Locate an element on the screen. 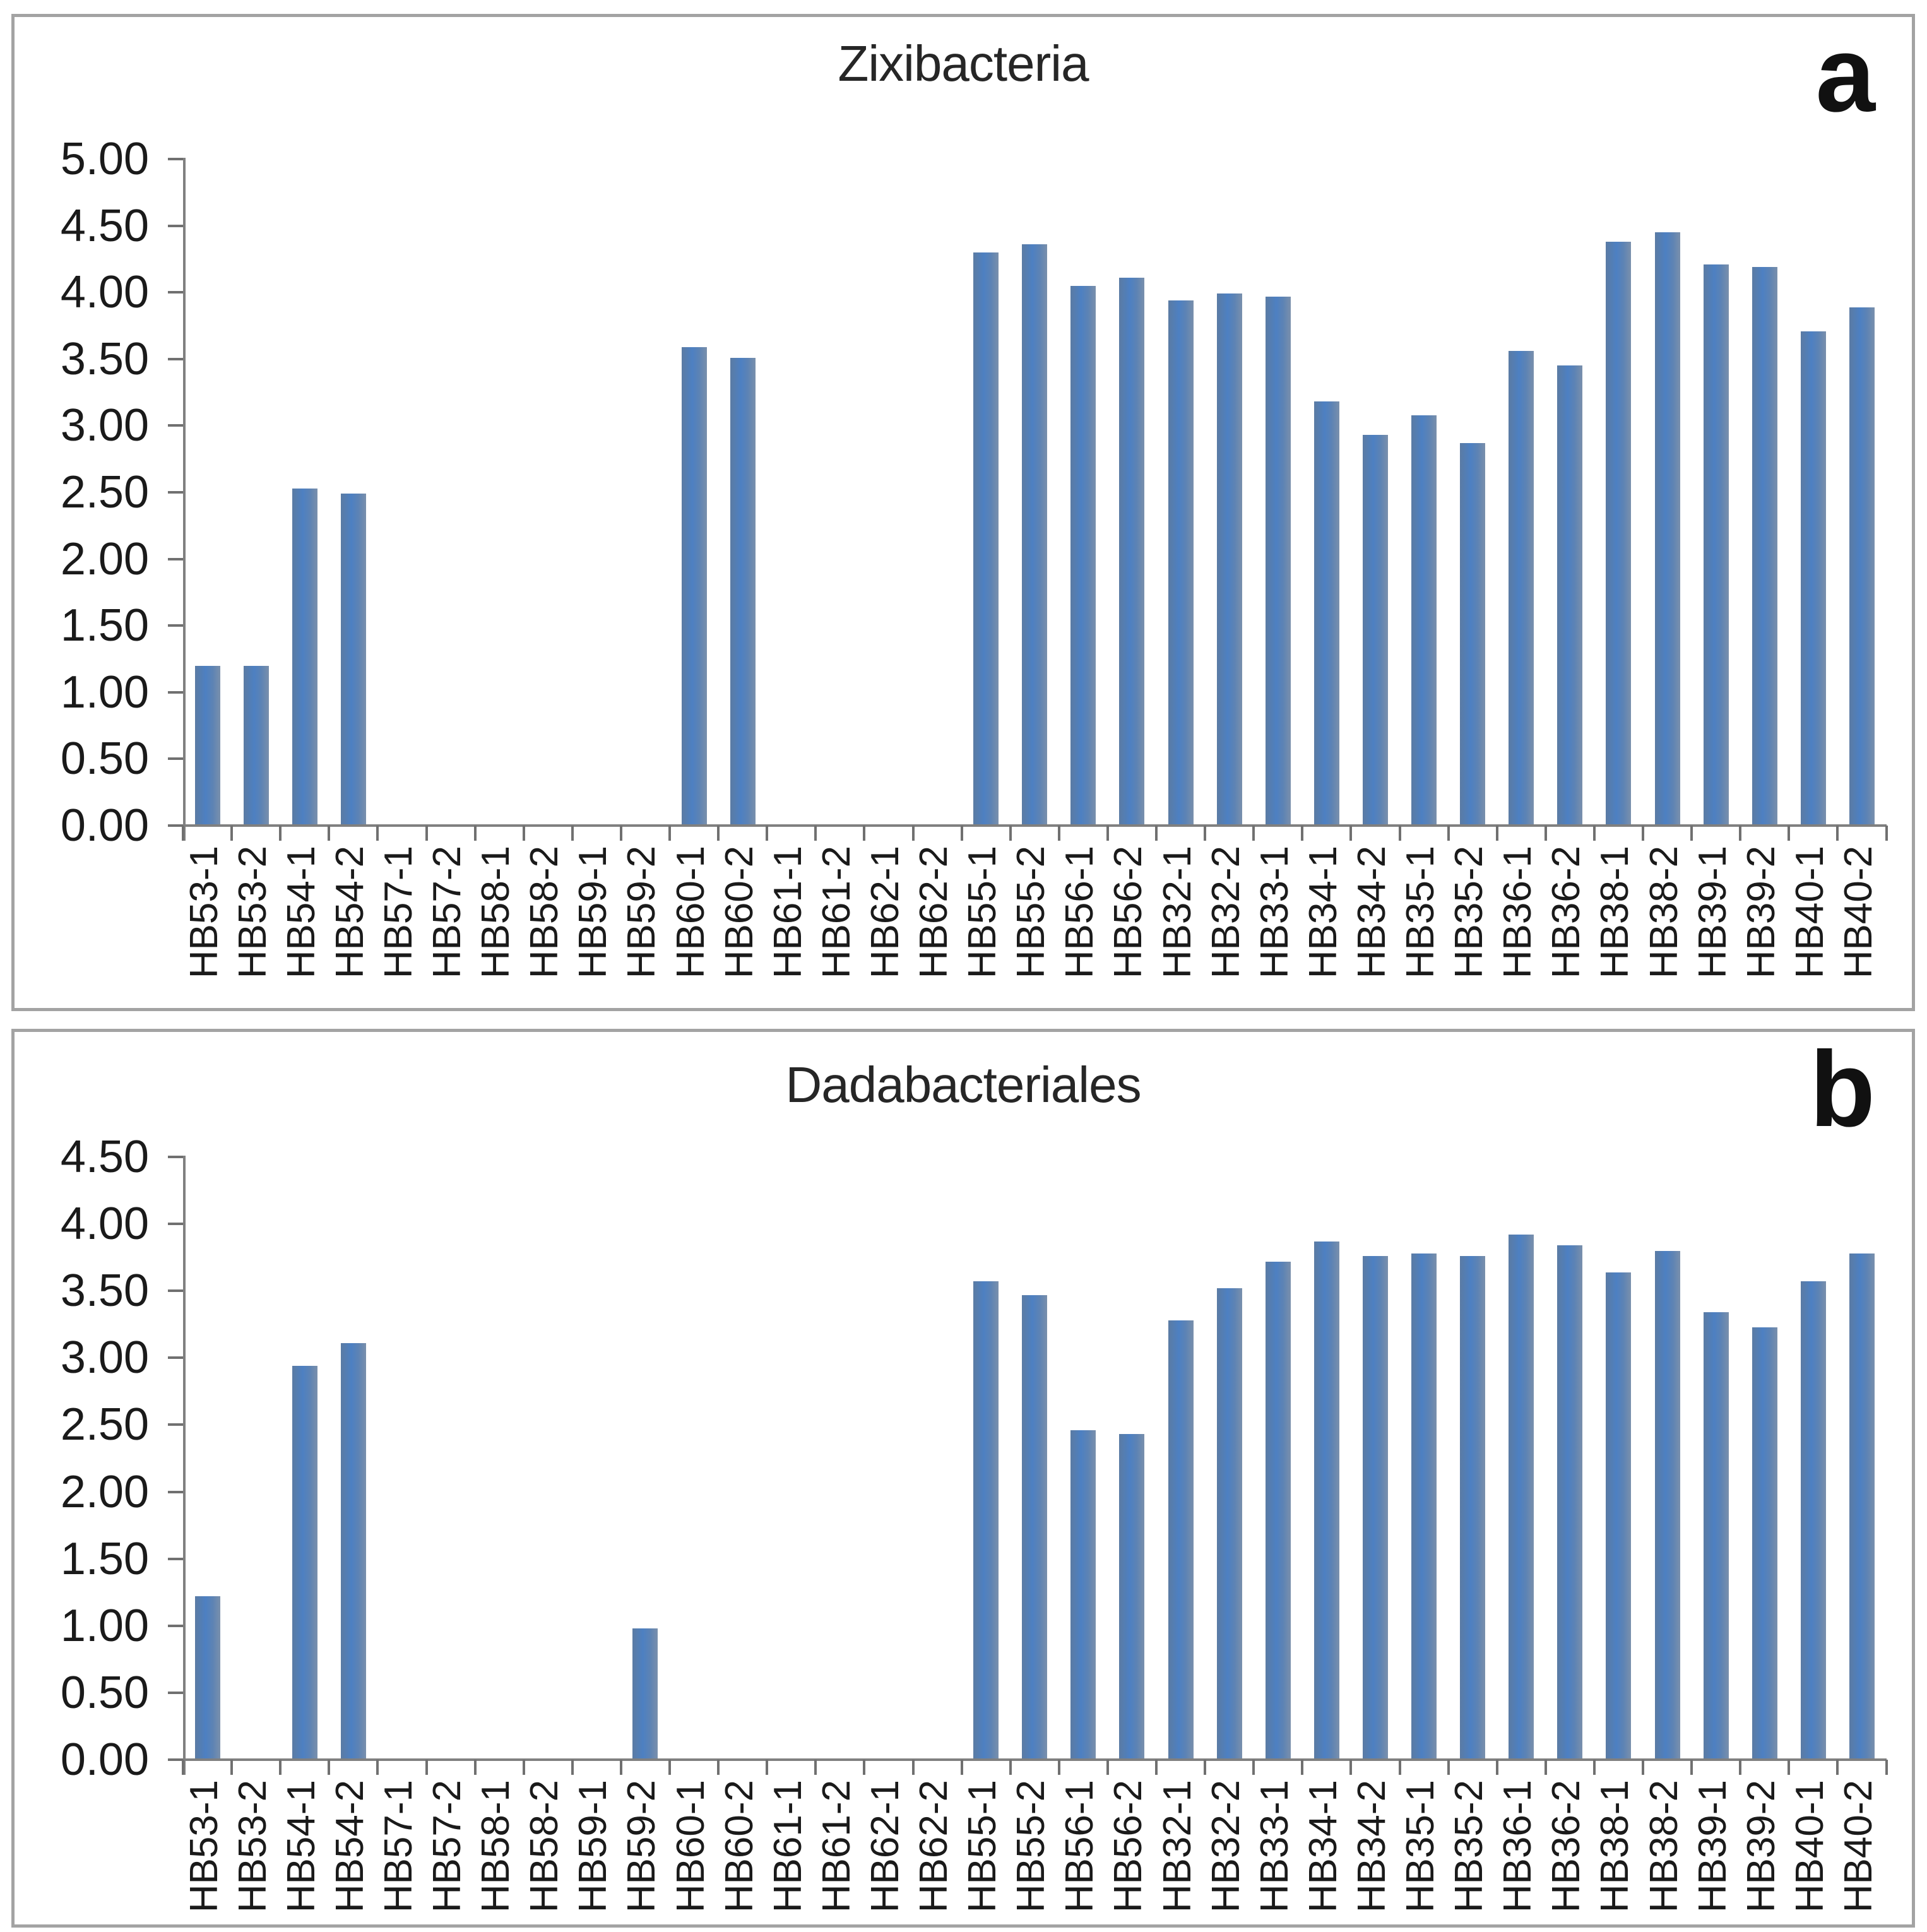 This screenshot has width=1927, height=1932. x-tick-label: HB38-1 is located at coordinates (1615, 1847).